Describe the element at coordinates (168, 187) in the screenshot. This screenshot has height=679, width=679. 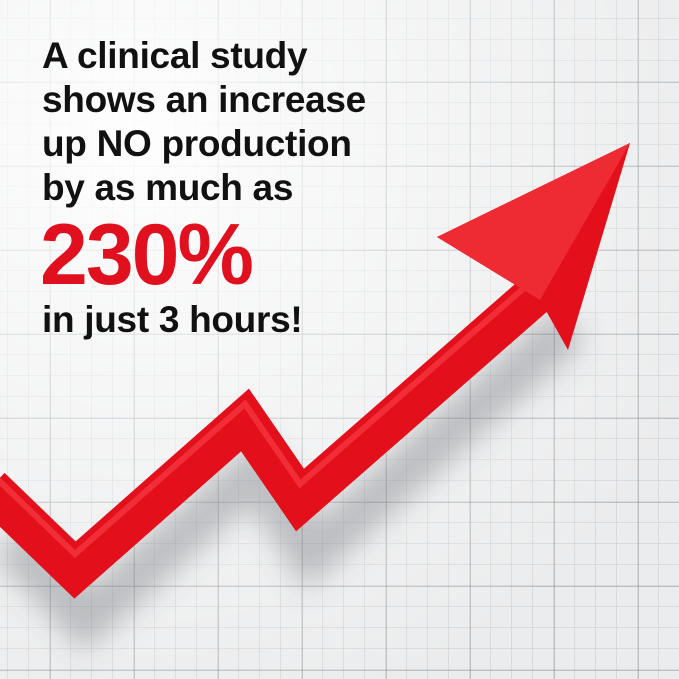
I see `headline-line: by as much as` at that location.